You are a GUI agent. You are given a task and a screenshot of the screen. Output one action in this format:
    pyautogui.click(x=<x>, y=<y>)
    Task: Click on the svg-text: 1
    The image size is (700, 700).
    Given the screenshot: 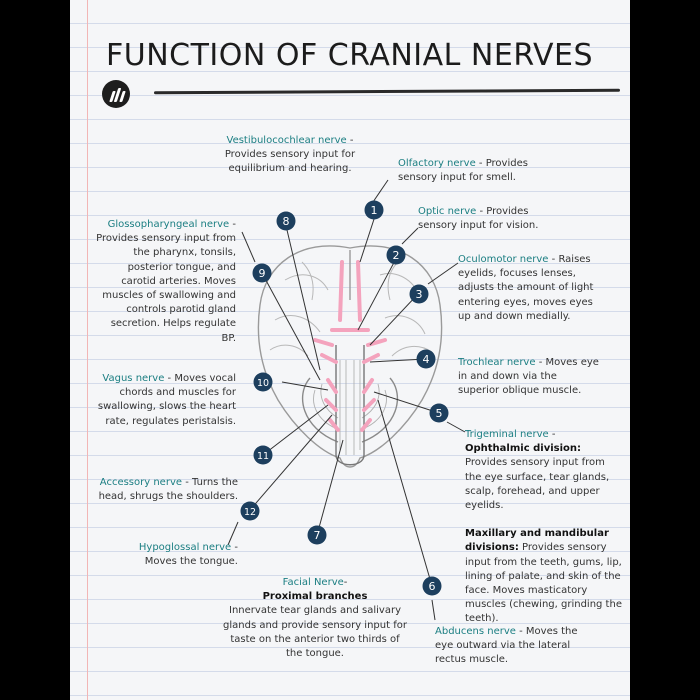 What is the action you would take?
    pyautogui.click(x=374, y=210)
    